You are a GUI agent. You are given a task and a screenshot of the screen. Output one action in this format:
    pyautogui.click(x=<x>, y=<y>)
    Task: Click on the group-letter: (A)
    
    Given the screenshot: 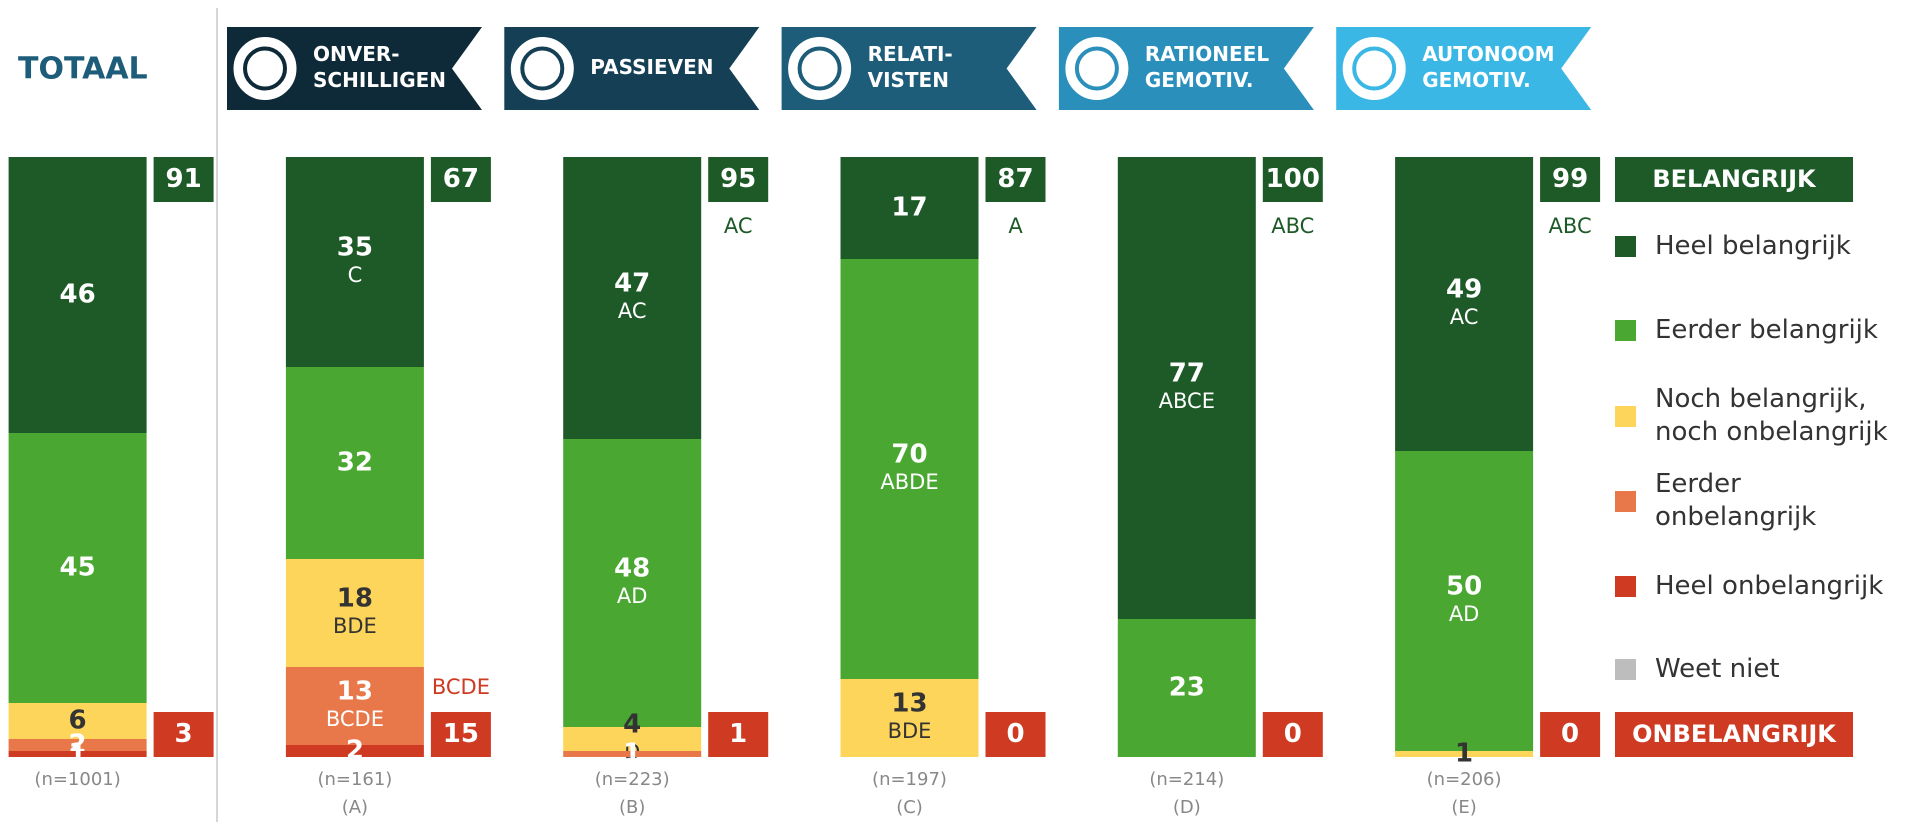 What is the action you would take?
    pyautogui.click(x=355, y=807)
    